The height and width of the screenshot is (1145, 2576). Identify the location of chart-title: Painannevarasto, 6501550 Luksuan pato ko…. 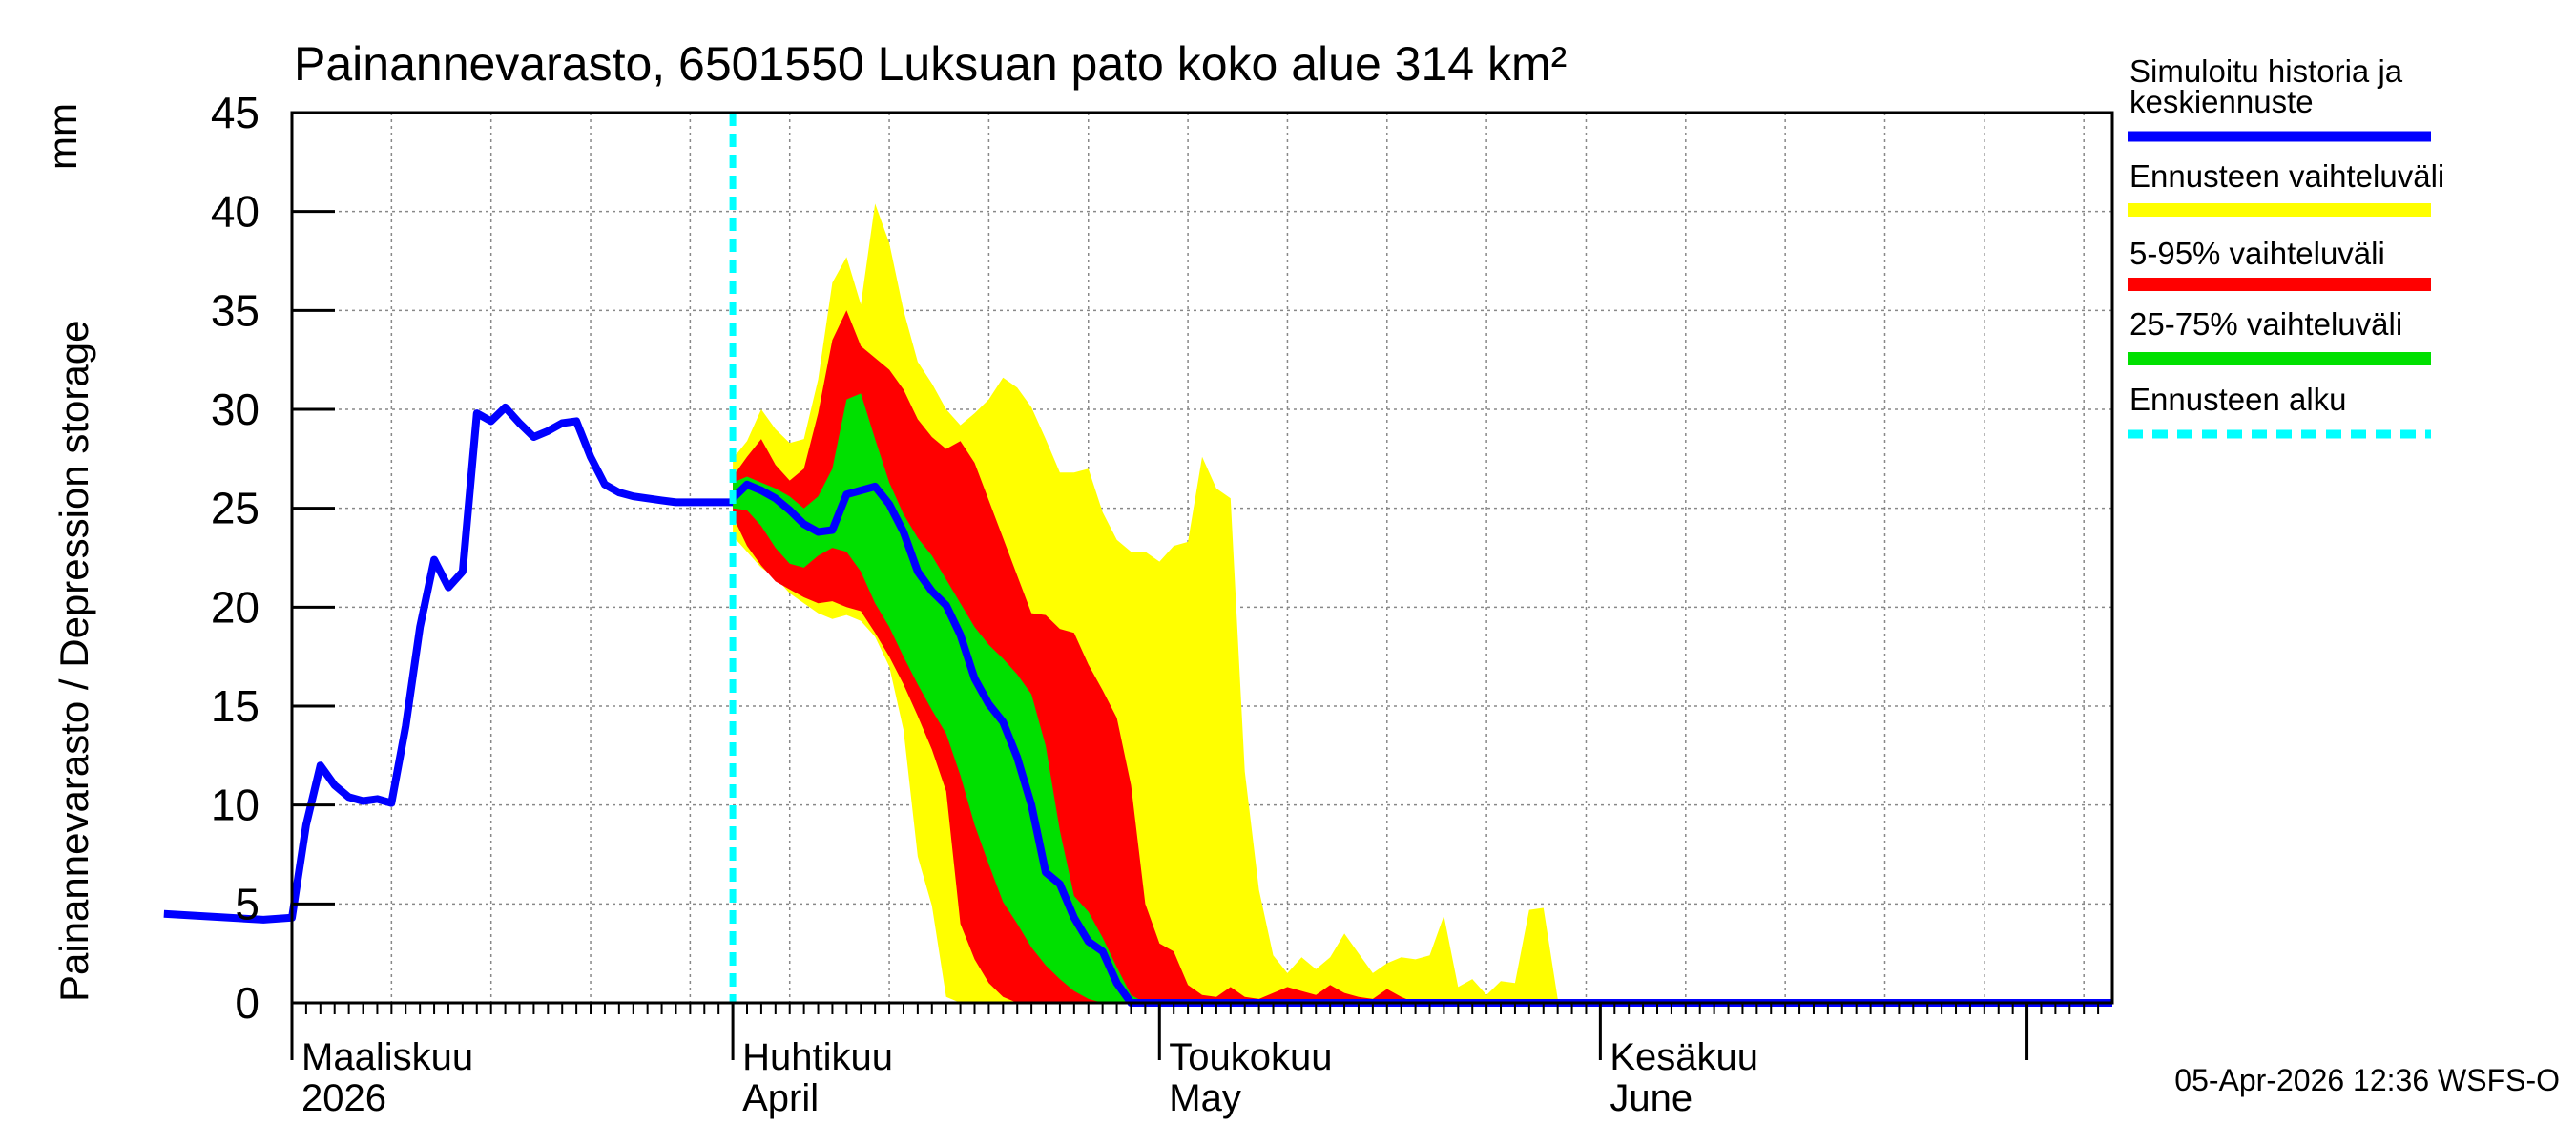
(930, 64).